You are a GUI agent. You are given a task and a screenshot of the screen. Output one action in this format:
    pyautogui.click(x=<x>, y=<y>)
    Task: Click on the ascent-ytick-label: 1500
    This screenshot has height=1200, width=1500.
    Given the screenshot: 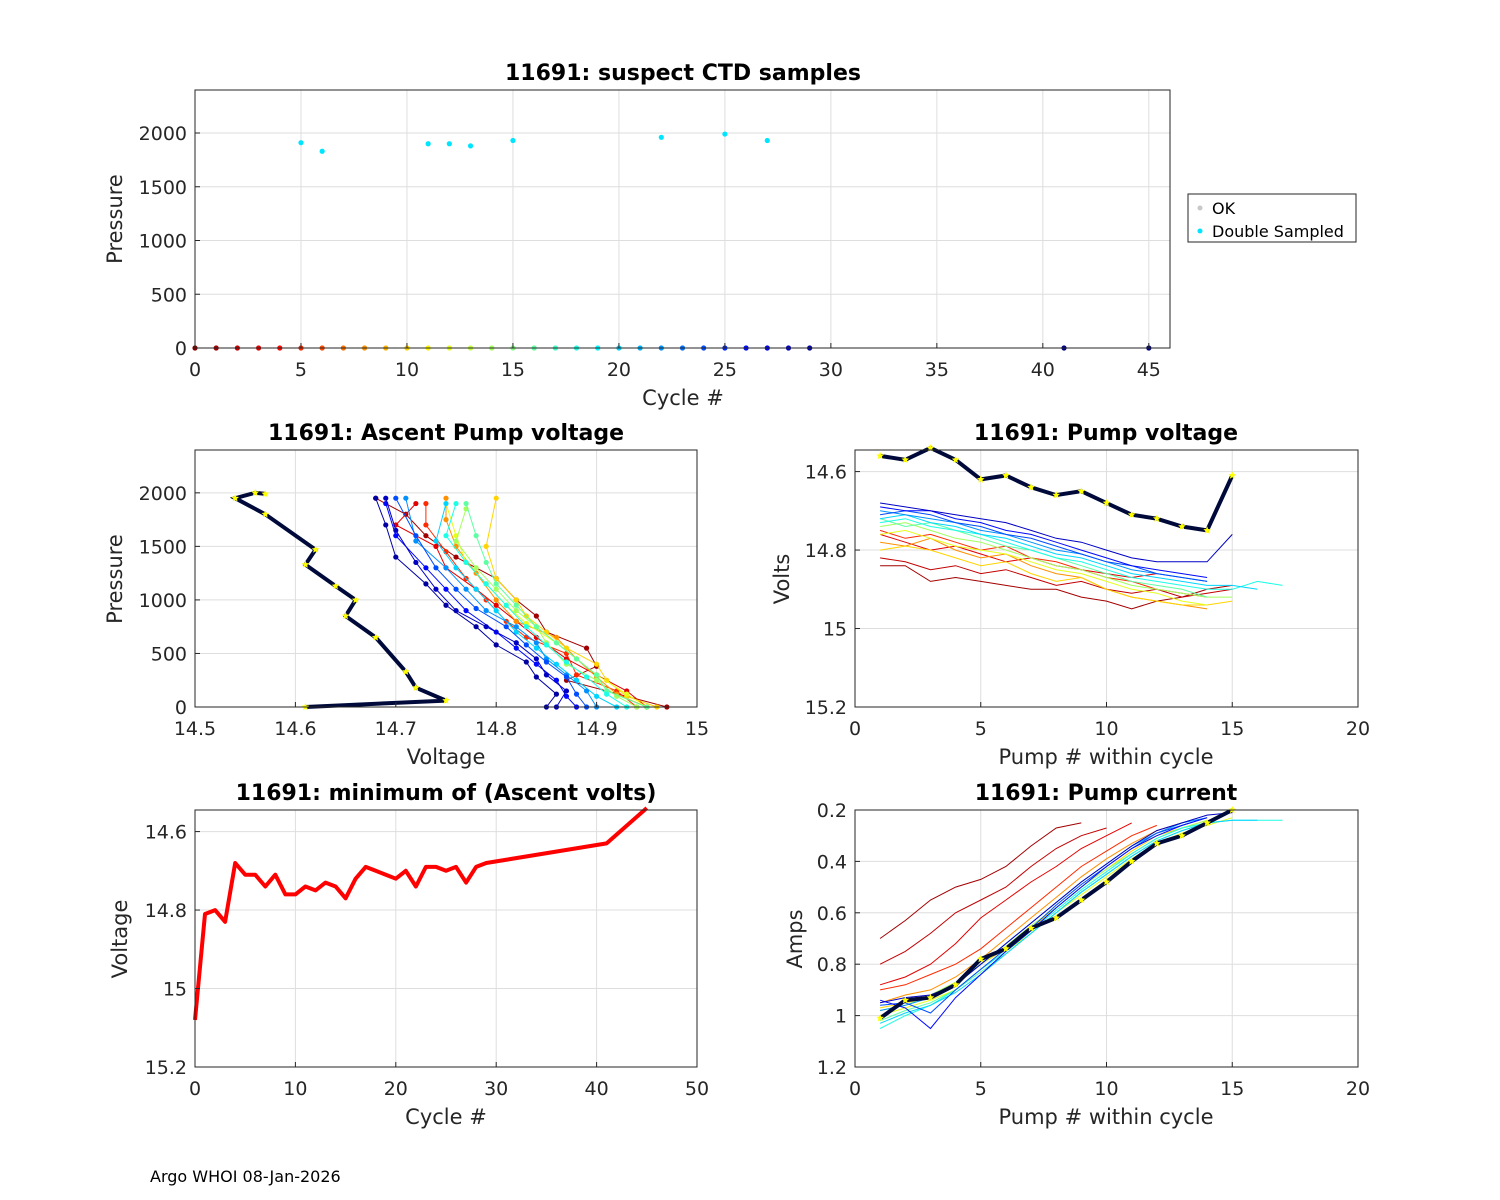 What is the action you would take?
    pyautogui.click(x=163, y=547)
    